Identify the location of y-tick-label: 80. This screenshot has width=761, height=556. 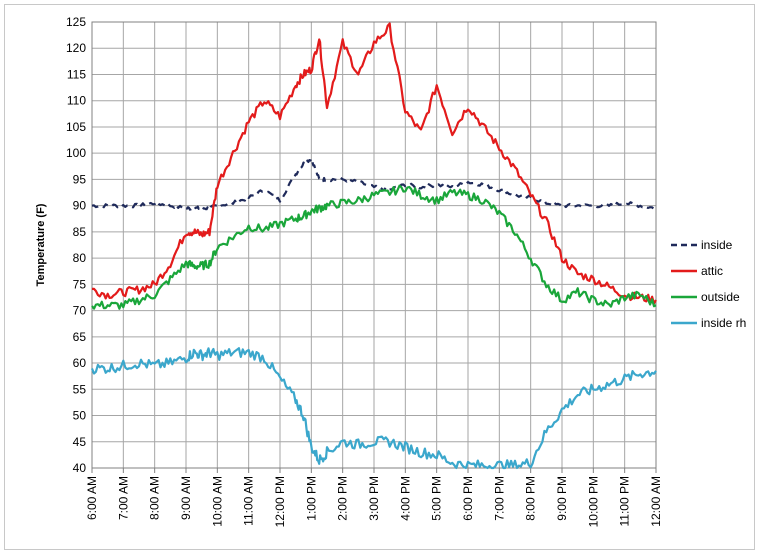
(80, 258).